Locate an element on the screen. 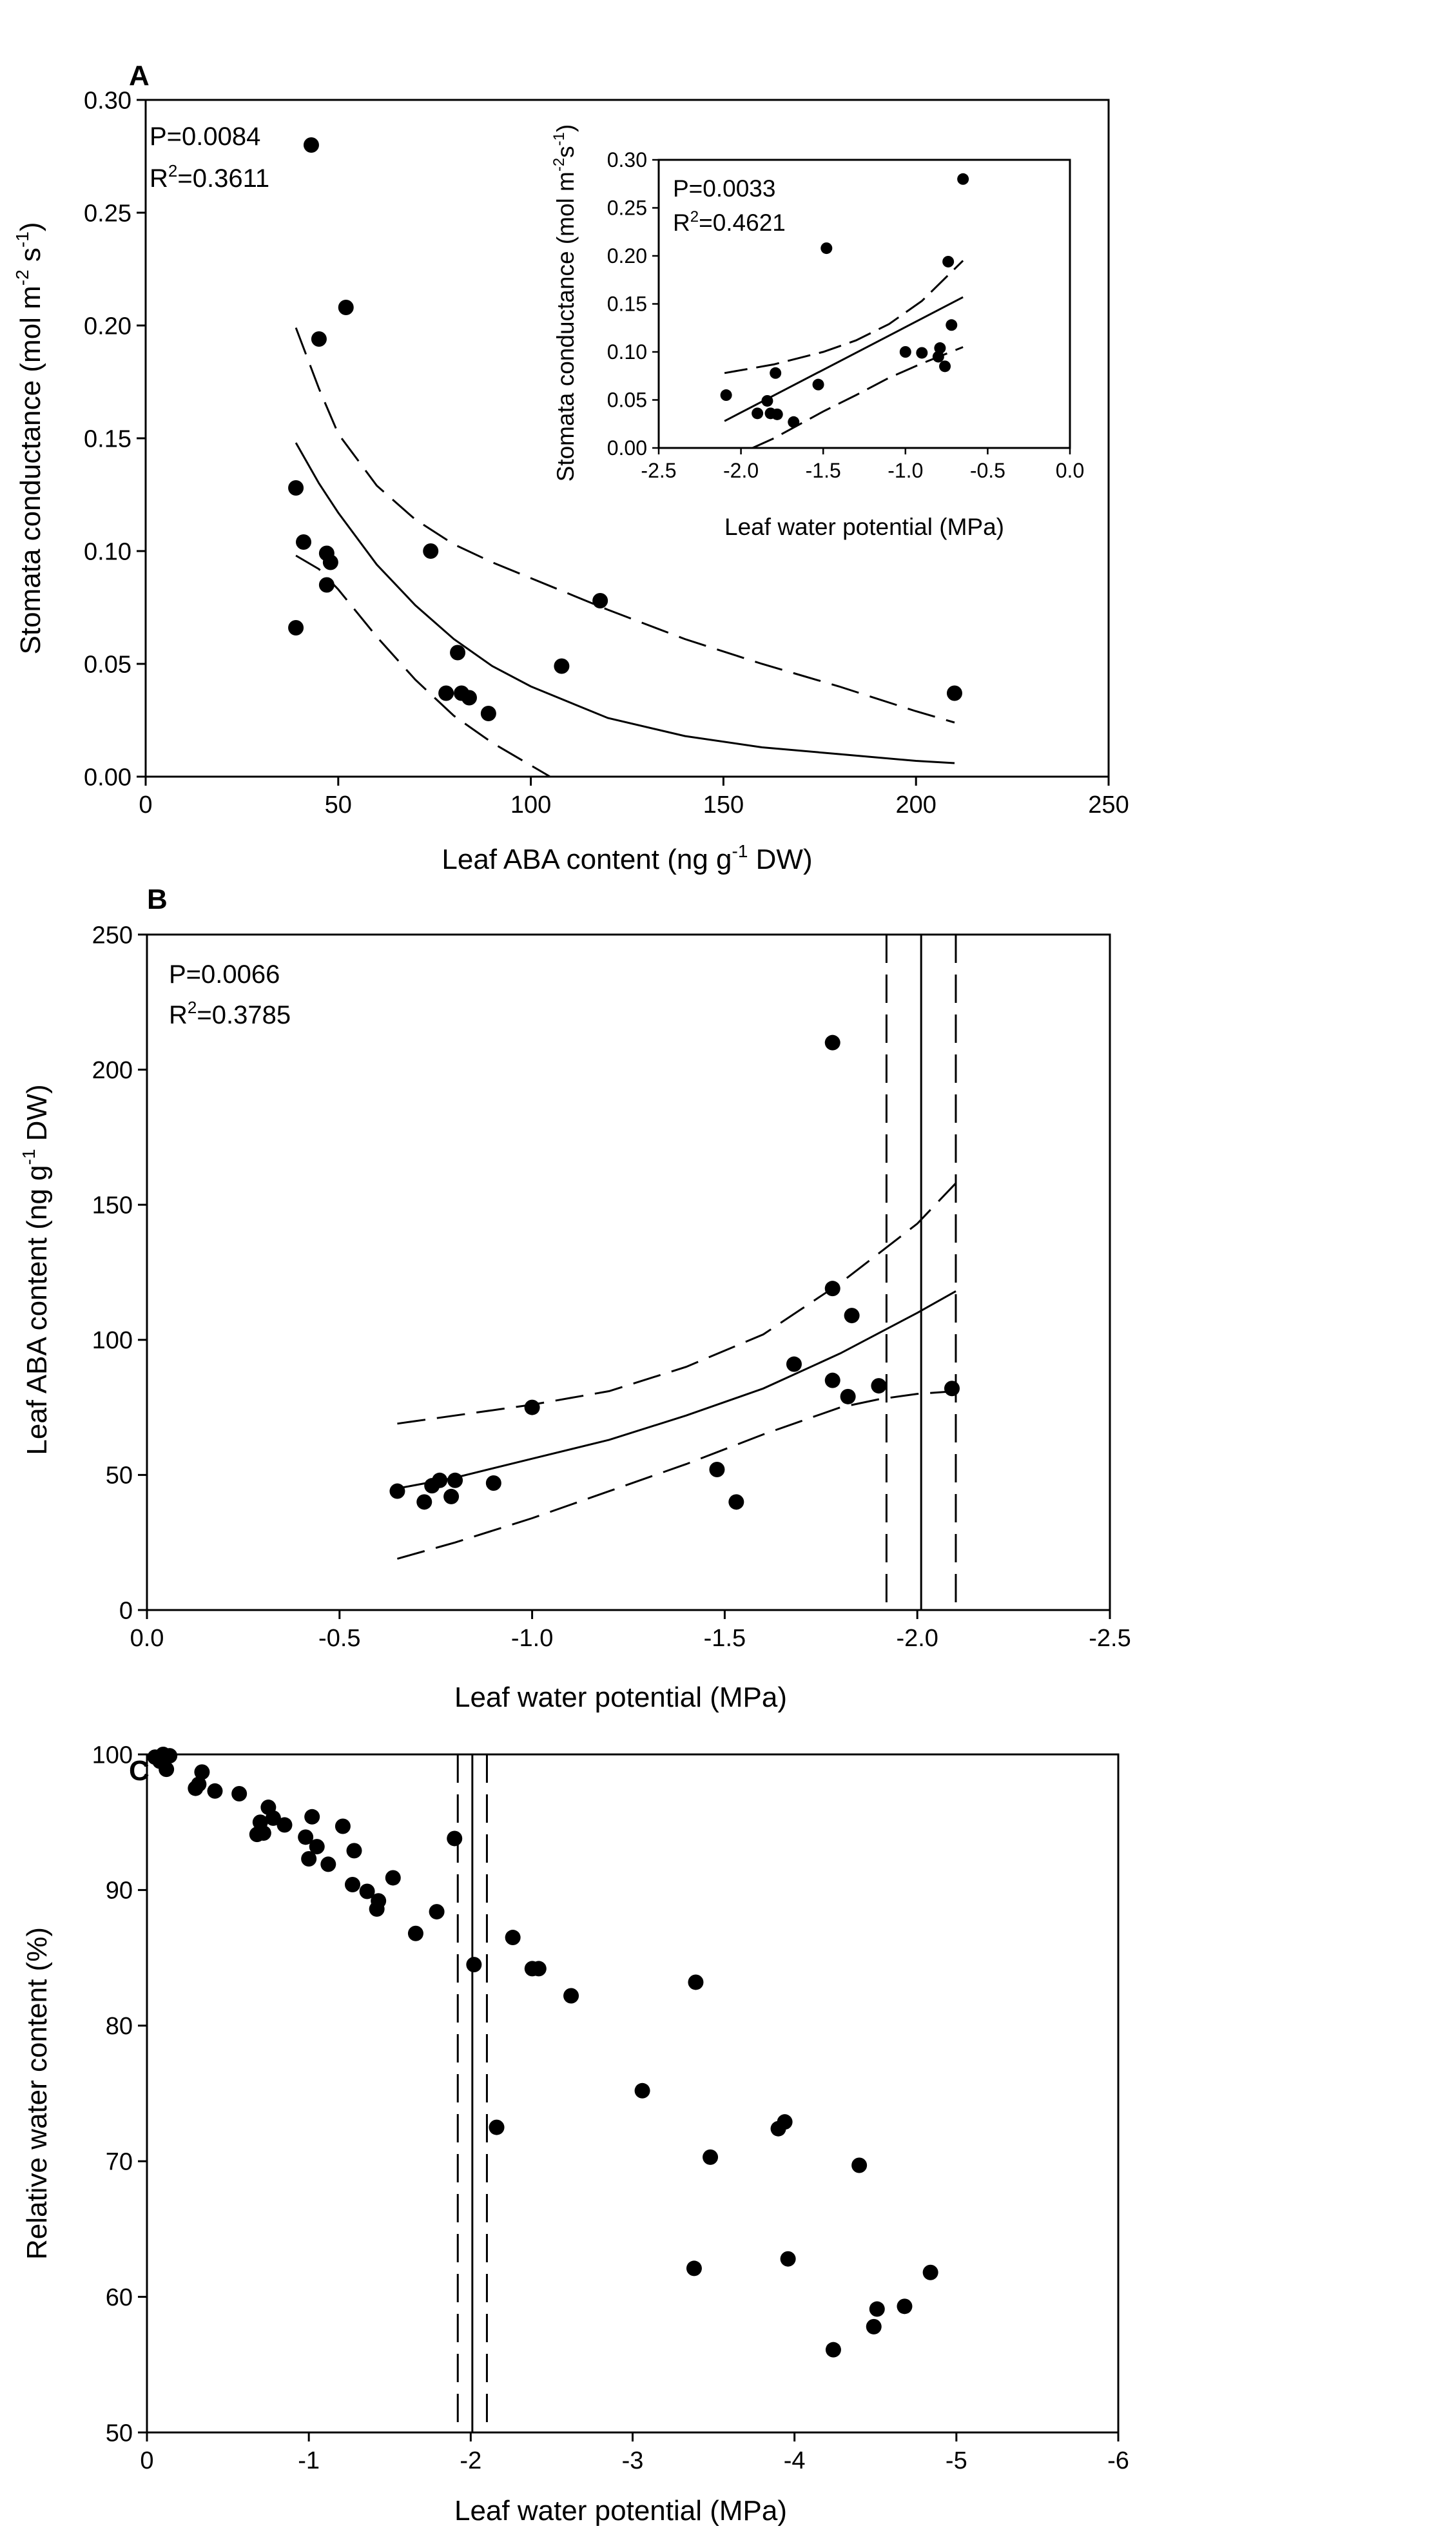  inset-y-axis-label: Stomata conductance (mol m-2s-1) is located at coordinates (564, 303).